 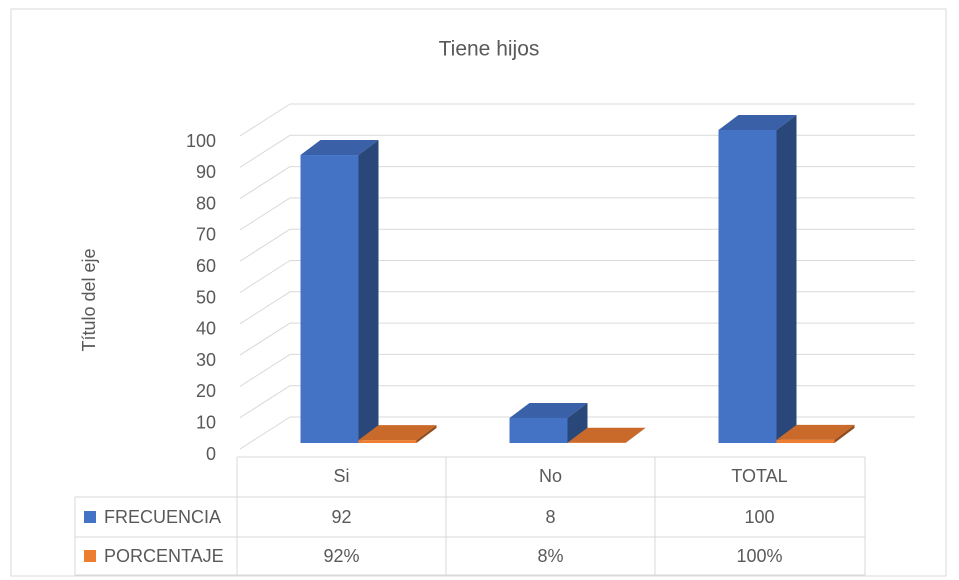 I want to click on table-cell: 100, so click(x=759, y=517).